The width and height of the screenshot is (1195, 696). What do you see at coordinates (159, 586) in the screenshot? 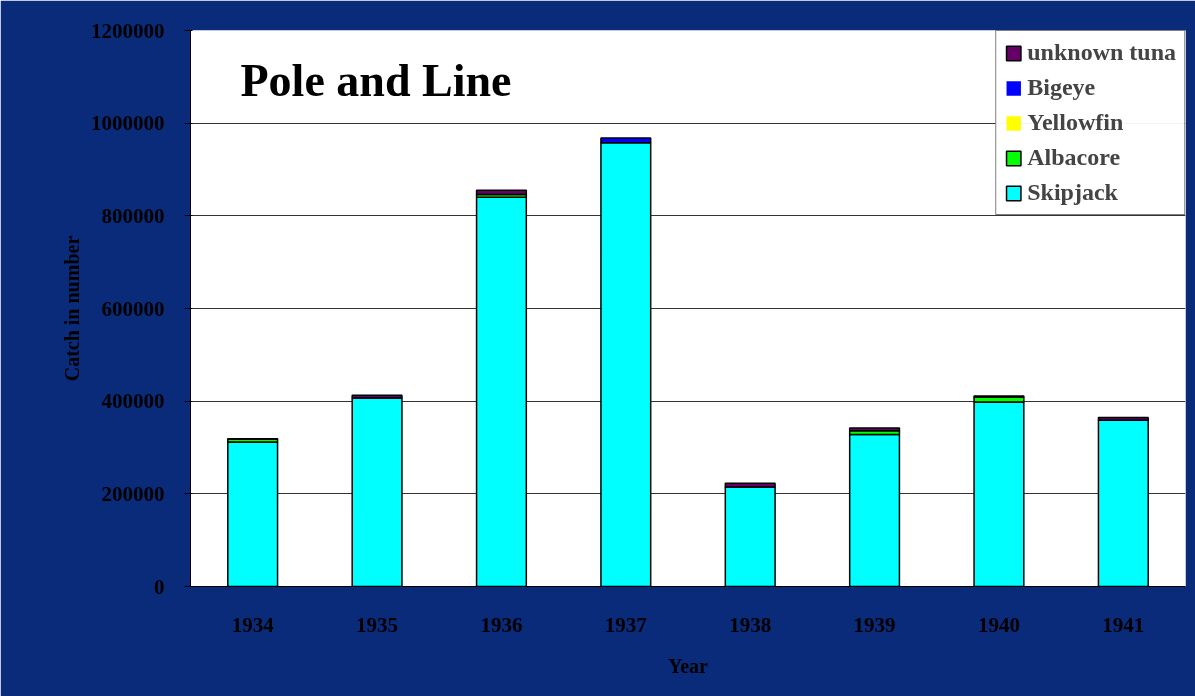
I see `y-tick-label: 0` at bounding box center [159, 586].